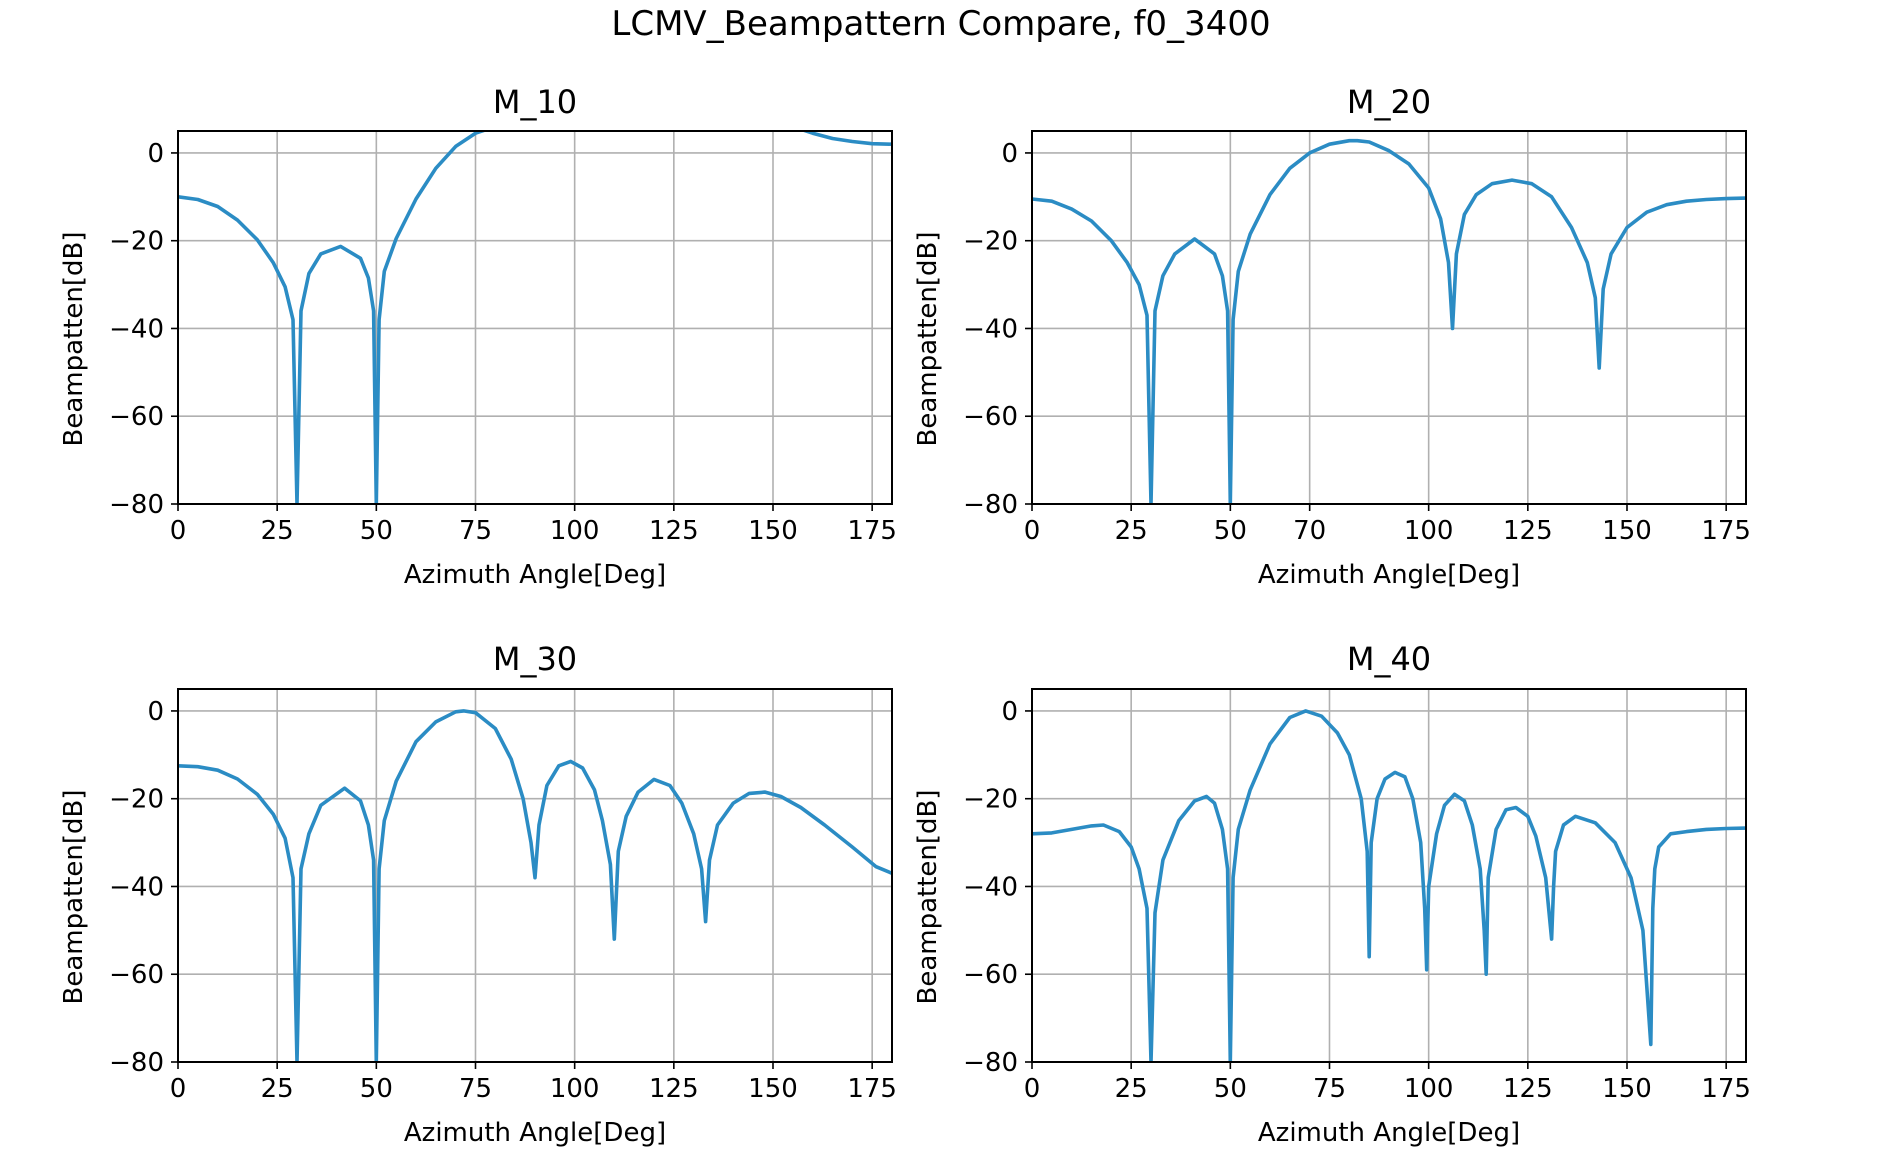  I want to click on figure-title: LCMV_Beampattern Compare, f0_3400, so click(940, 24).